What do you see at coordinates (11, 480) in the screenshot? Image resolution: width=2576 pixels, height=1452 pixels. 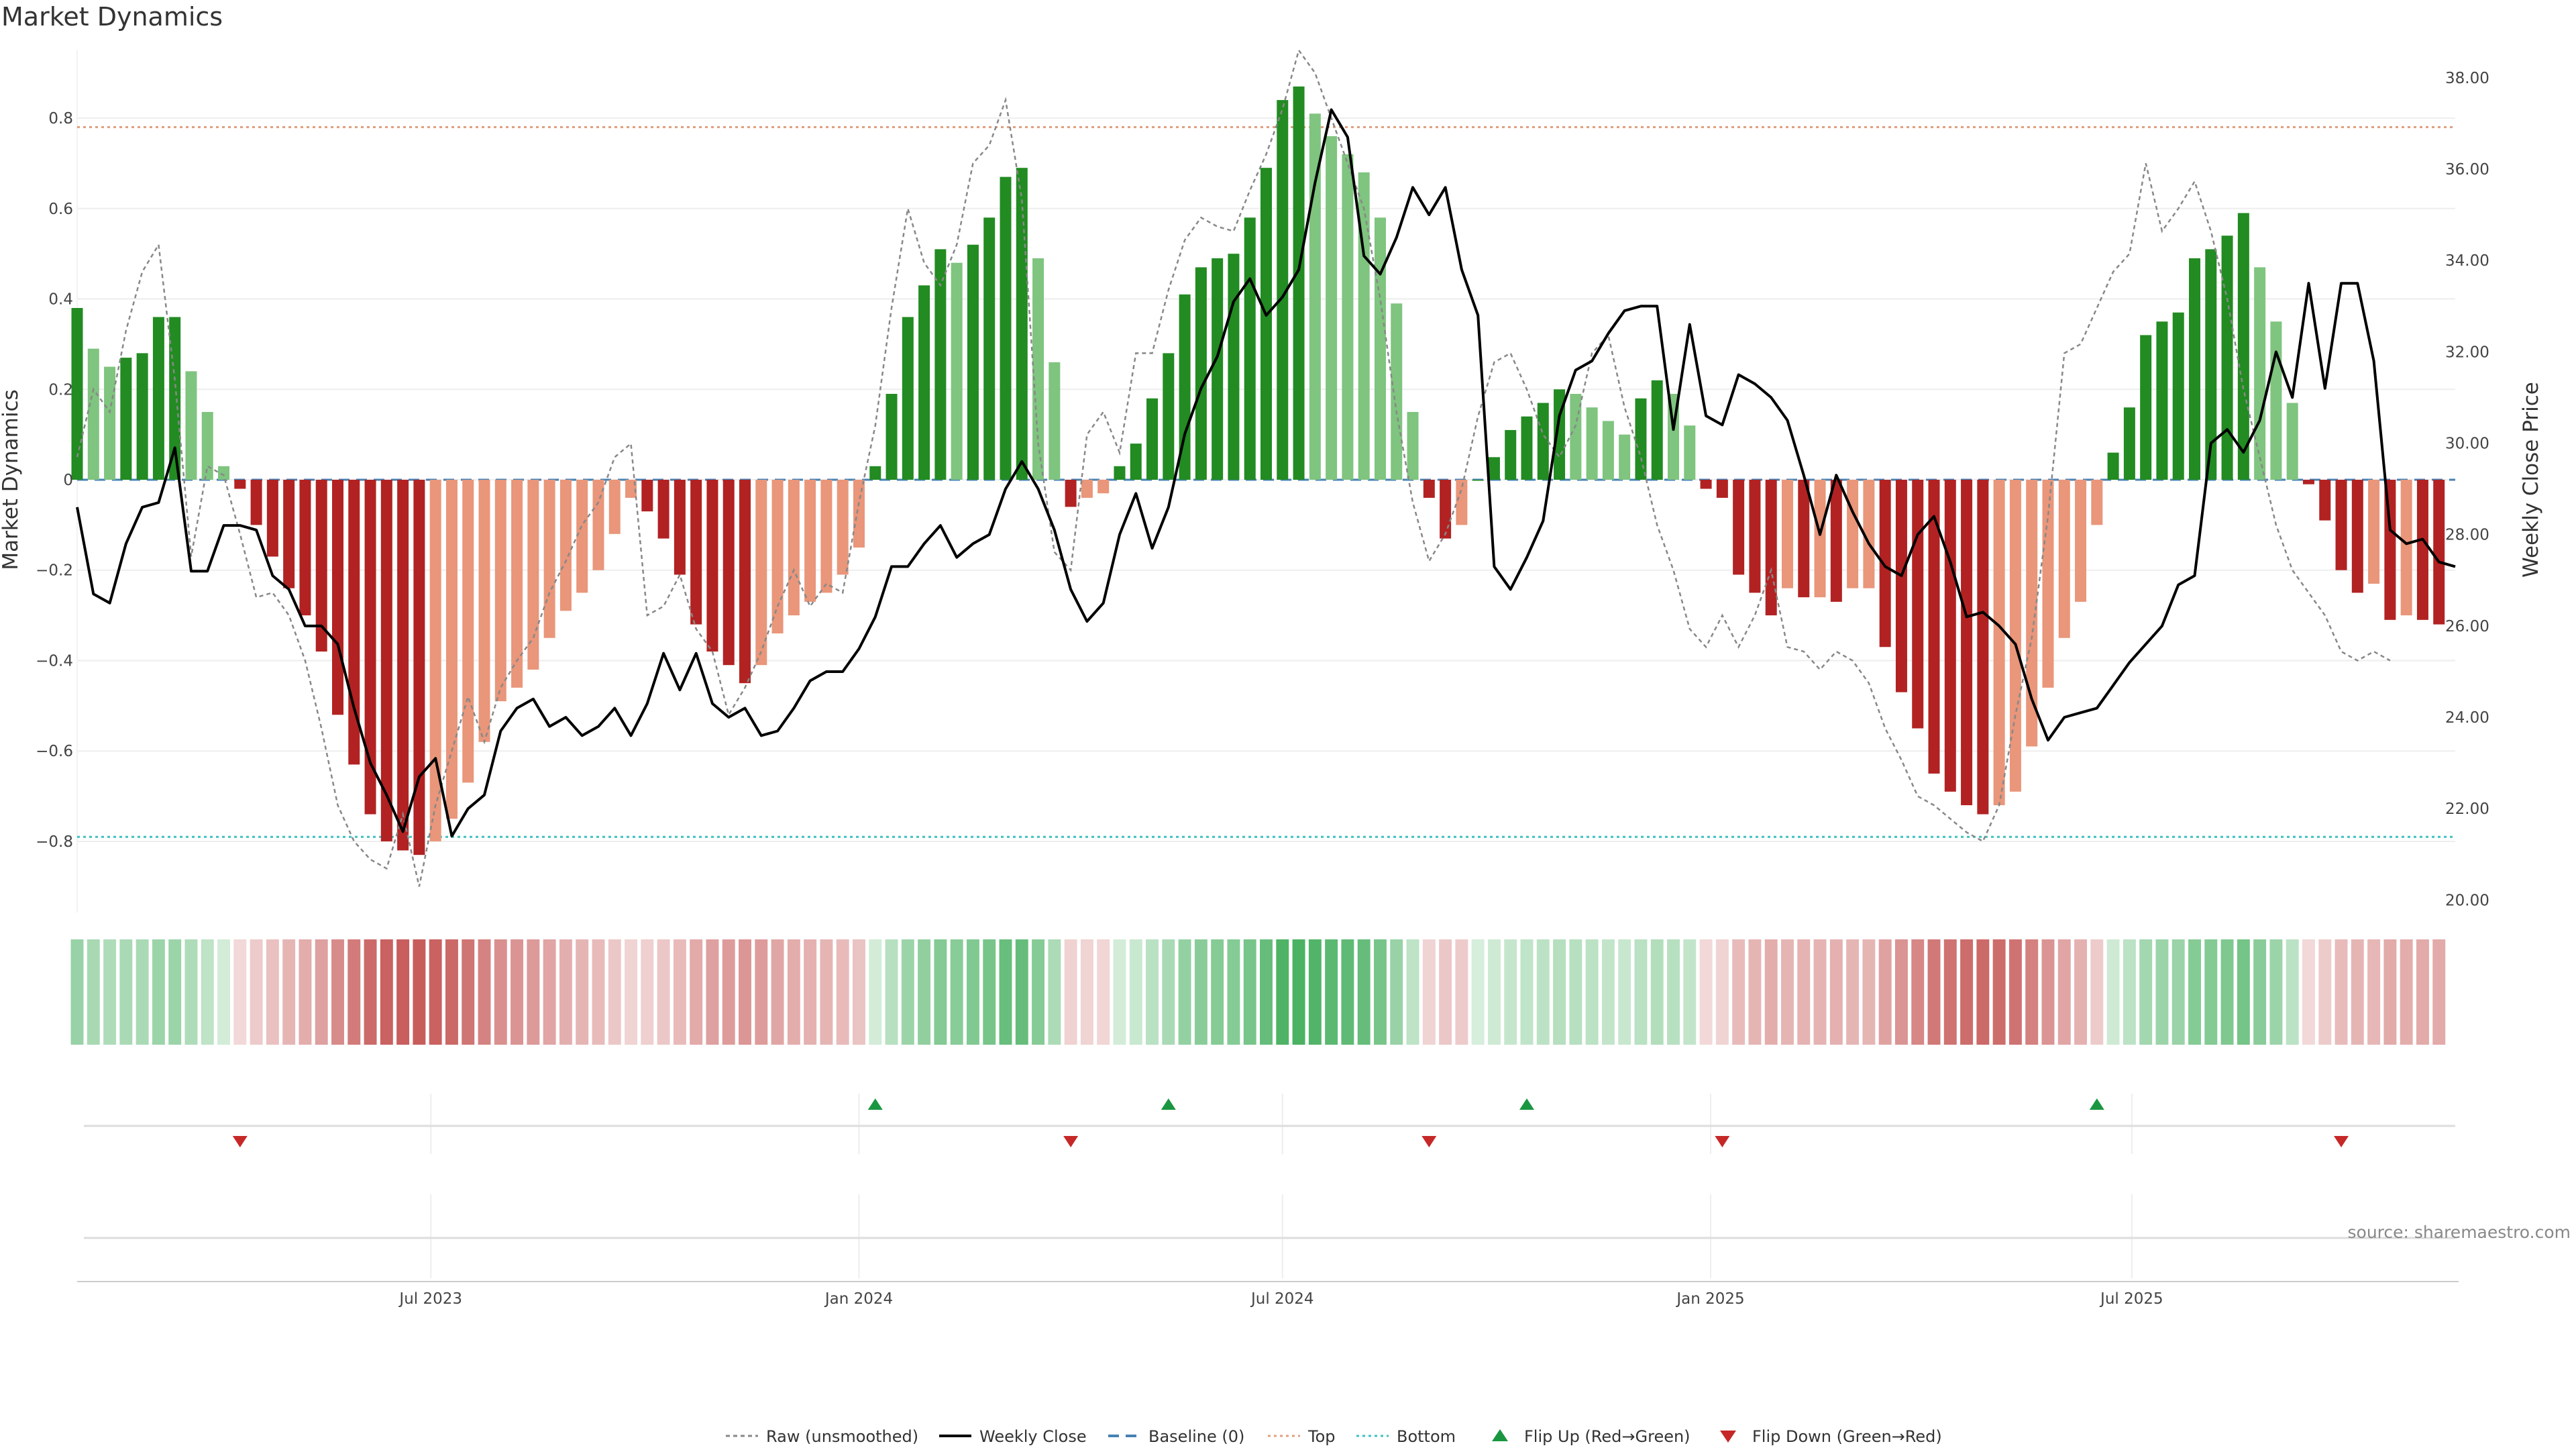 I see `y-axis-label: Market Dynamics` at bounding box center [11, 480].